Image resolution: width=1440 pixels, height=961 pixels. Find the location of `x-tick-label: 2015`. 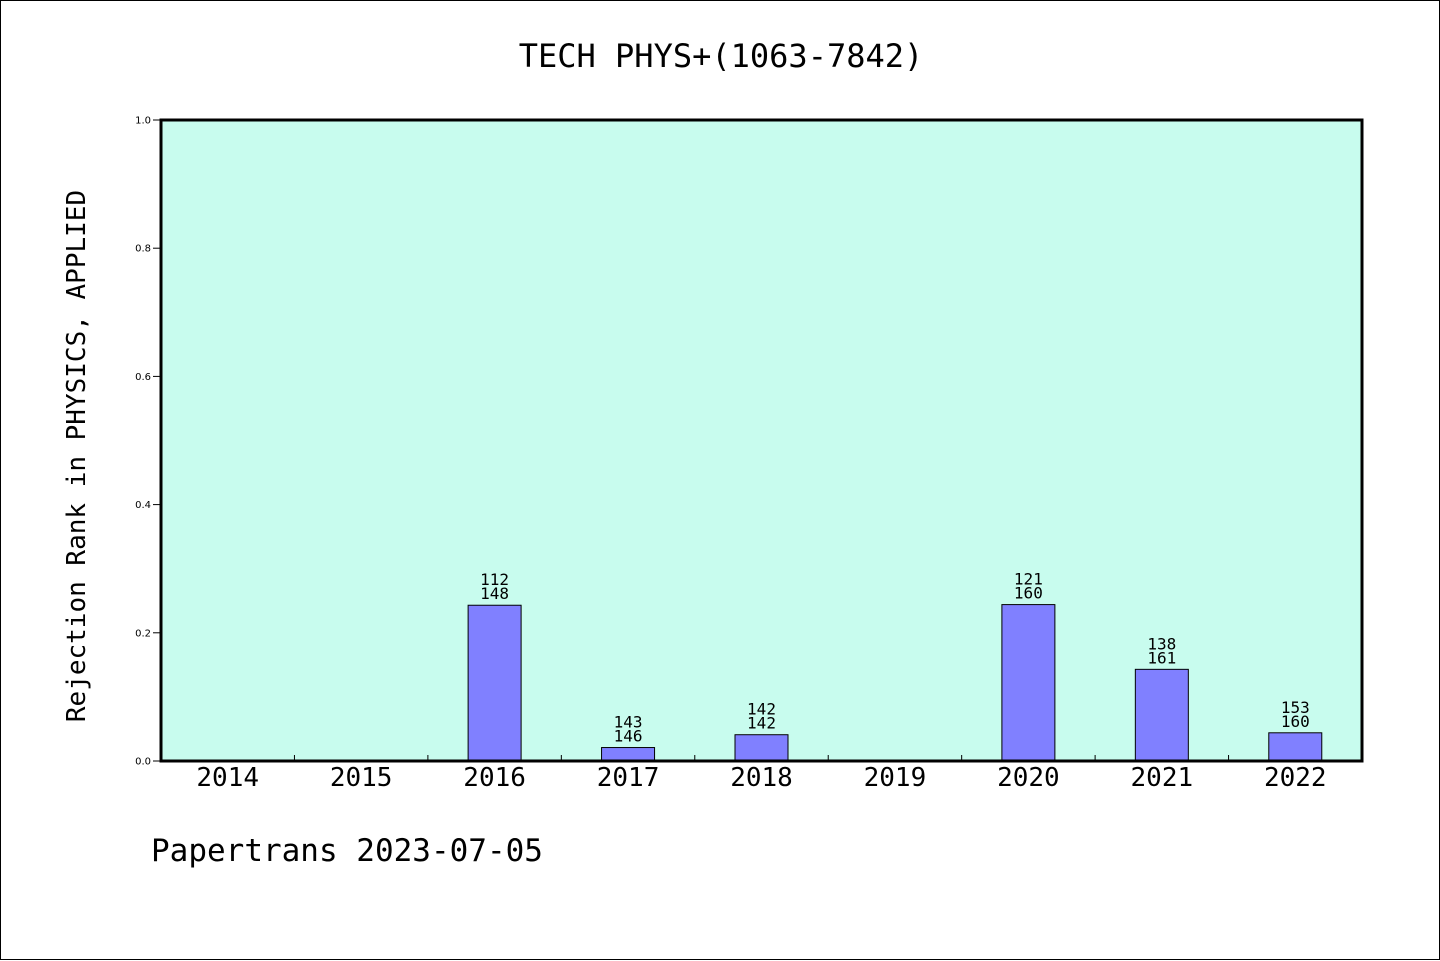

x-tick-label: 2015 is located at coordinates (361, 778).